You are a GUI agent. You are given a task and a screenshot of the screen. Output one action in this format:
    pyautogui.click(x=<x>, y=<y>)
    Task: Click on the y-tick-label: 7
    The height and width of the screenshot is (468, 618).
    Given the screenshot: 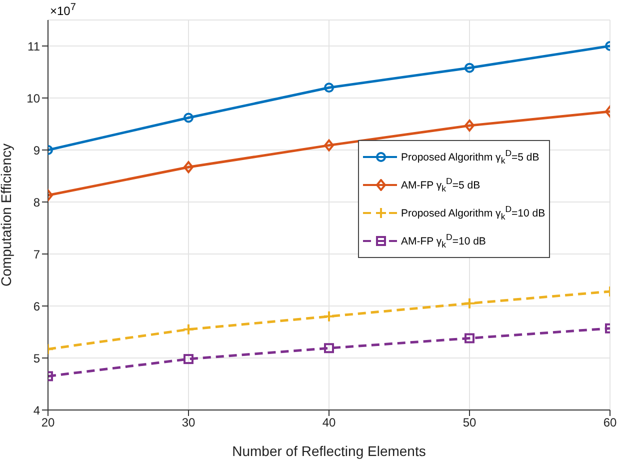 What is the action you would take?
    pyautogui.click(x=36, y=254)
    